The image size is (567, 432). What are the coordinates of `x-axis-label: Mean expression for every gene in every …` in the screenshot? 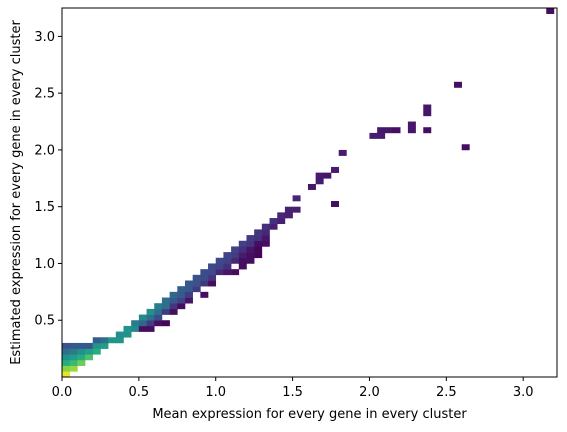 It's located at (309, 414).